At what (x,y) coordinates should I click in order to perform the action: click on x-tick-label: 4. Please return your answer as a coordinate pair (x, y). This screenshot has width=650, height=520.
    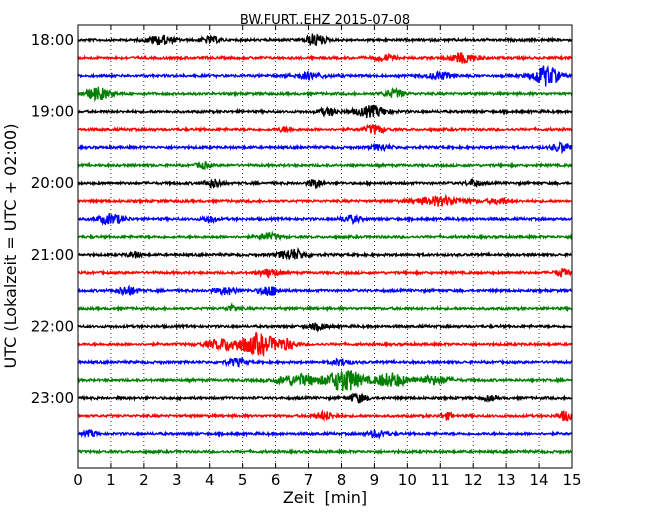
    Looking at the image, I should click on (210, 480).